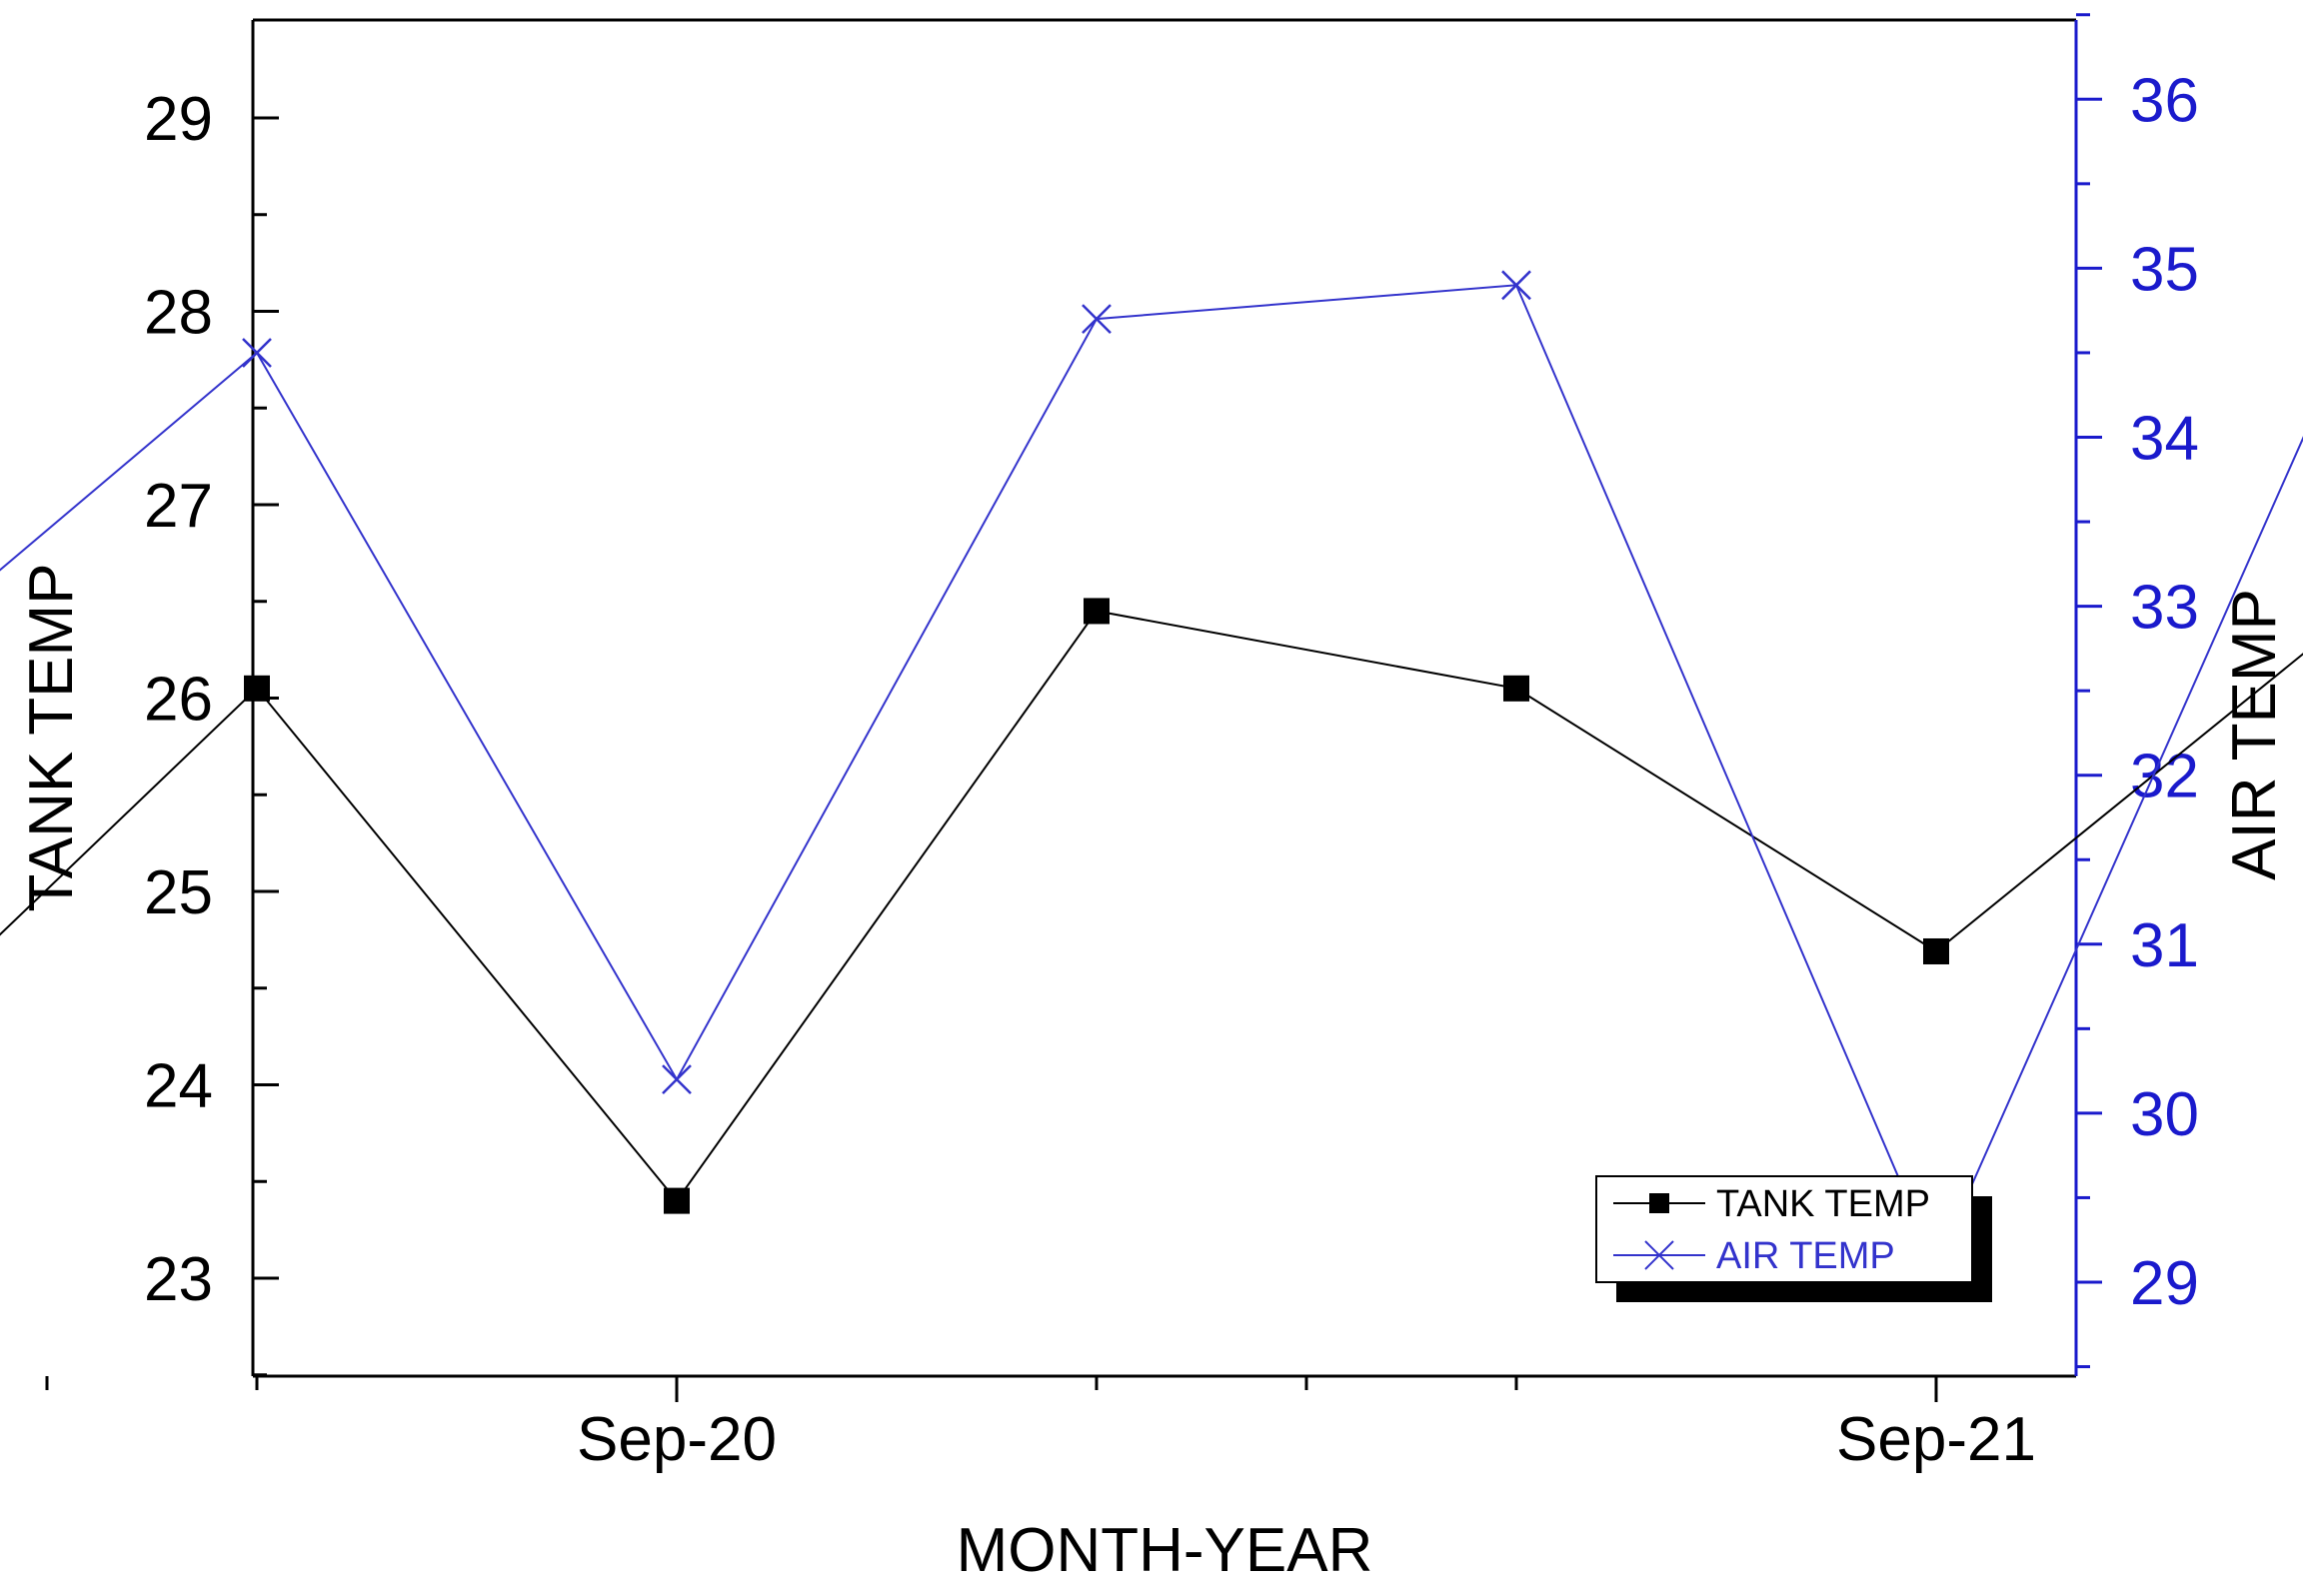 Image resolution: width=2303 pixels, height=1596 pixels. What do you see at coordinates (677, 1439) in the screenshot?
I see `x-tick-label: Sep-20` at bounding box center [677, 1439].